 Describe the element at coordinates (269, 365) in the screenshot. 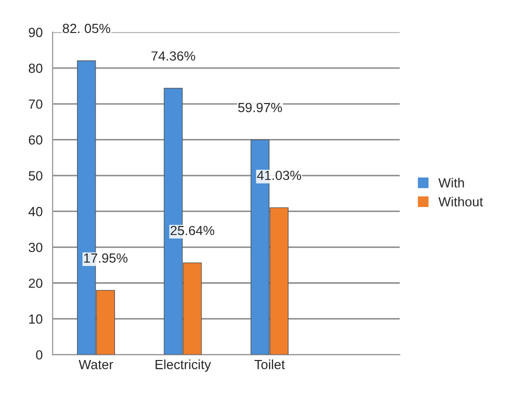

I see `x-tick-label: Toilet` at that location.